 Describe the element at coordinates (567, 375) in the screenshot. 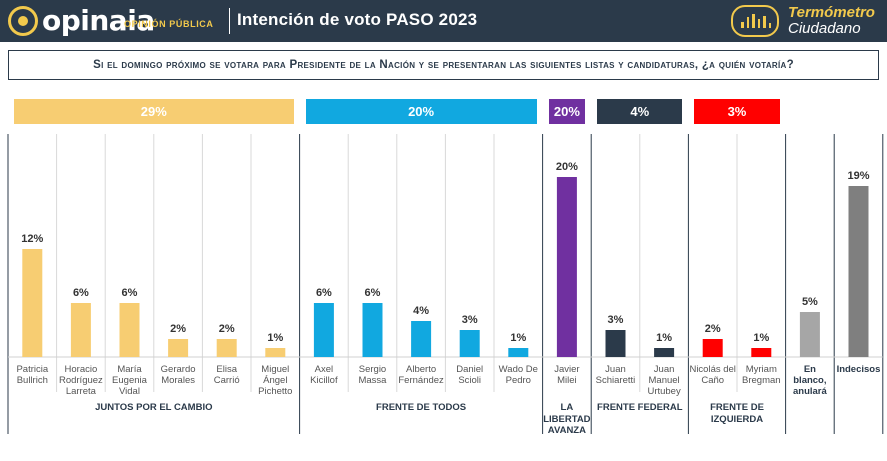

I see `candidate-name: Javier Milei` at that location.